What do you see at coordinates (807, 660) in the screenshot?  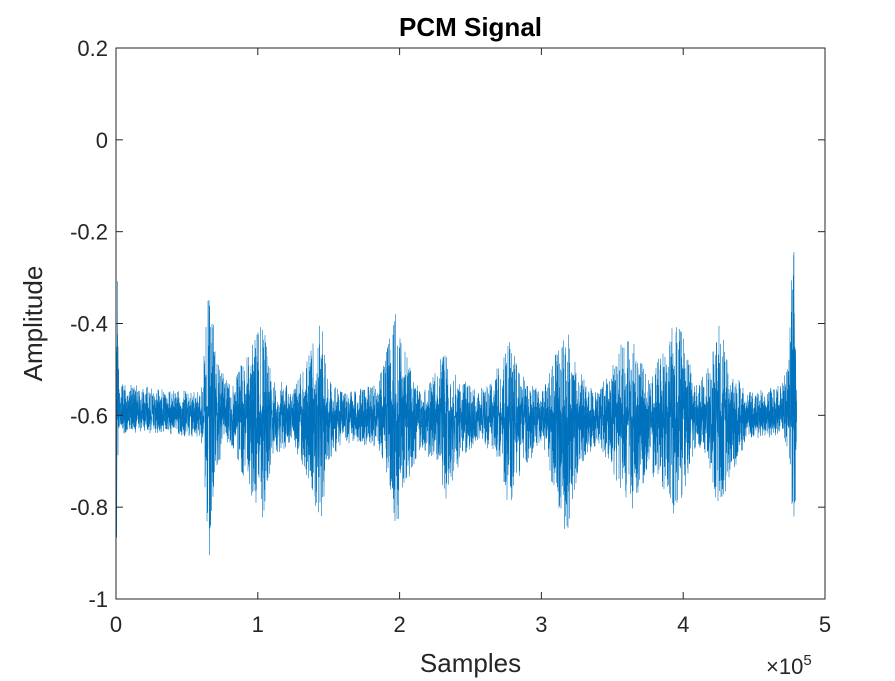 I see `x-axis-exponent-power: 5` at bounding box center [807, 660].